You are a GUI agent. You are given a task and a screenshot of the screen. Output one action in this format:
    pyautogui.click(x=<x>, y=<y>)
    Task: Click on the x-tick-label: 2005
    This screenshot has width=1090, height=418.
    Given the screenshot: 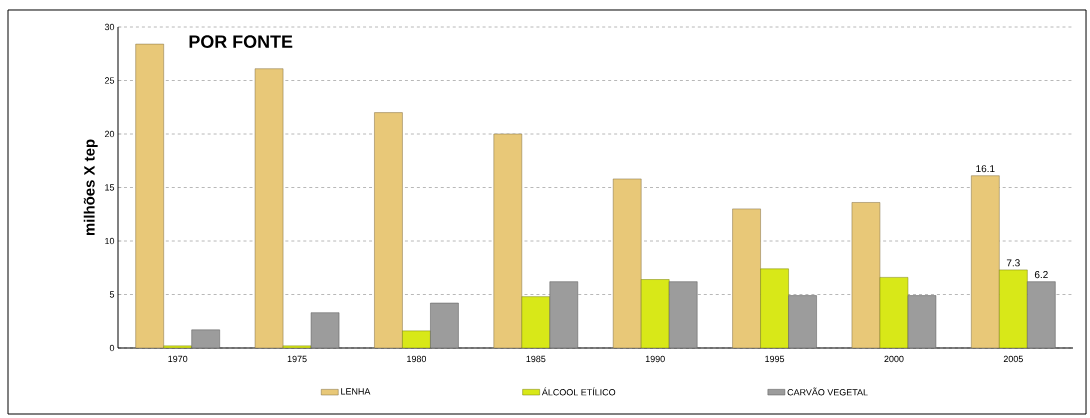 What is the action you would take?
    pyautogui.click(x=1013, y=359)
    